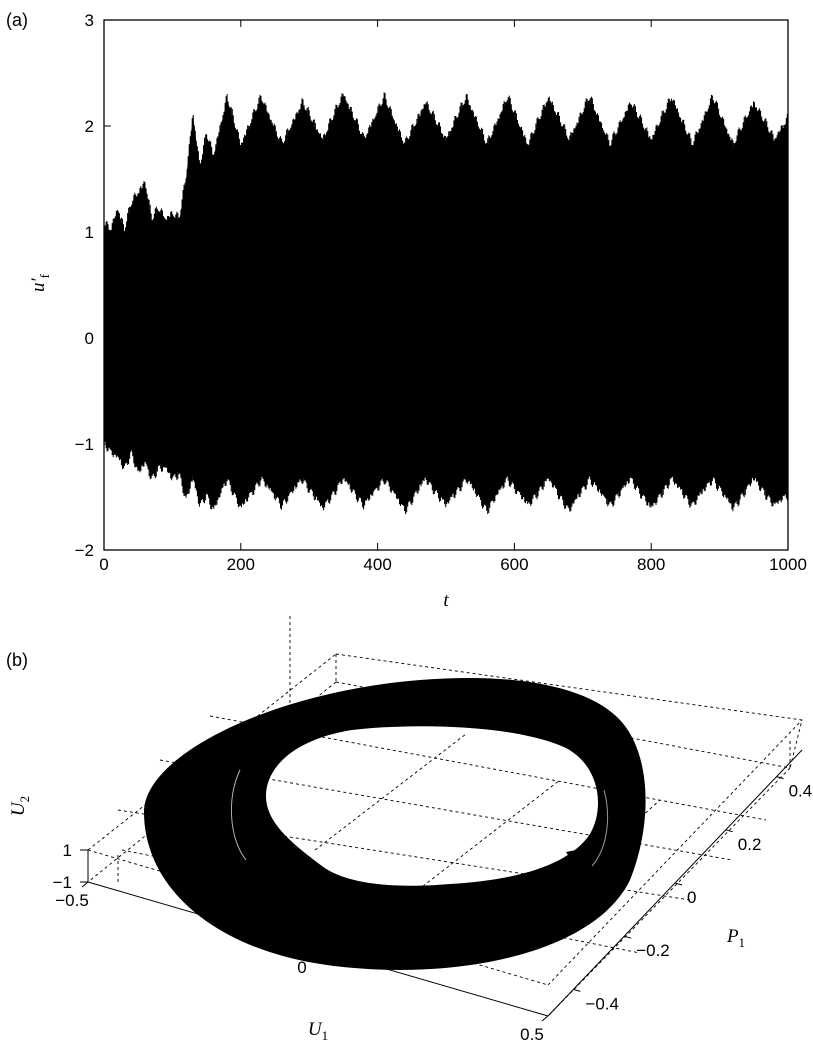 The width and height of the screenshot is (813, 1051). What do you see at coordinates (653, 950) in the screenshot?
I see `panel-b-p1-tick-label: −0.2` at bounding box center [653, 950].